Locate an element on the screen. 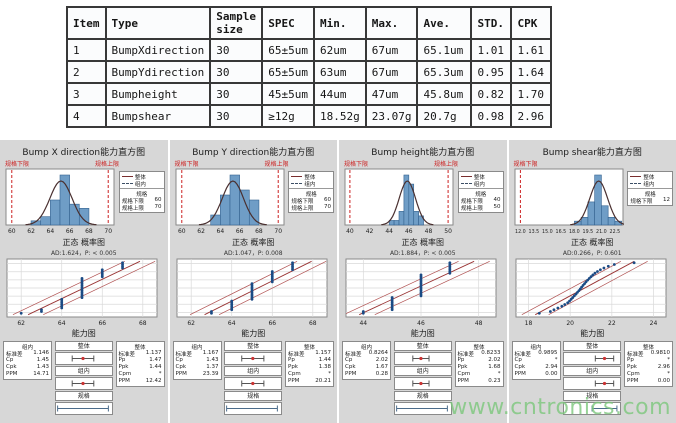 The height and width of the screenshot is (423, 676). lsl-legend-value: 60 is located at coordinates (158, 200).